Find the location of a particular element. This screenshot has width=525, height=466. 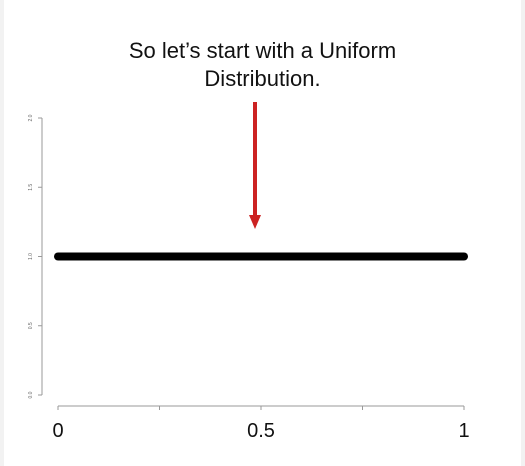

x-tick-label: 0.5 is located at coordinates (261, 431).